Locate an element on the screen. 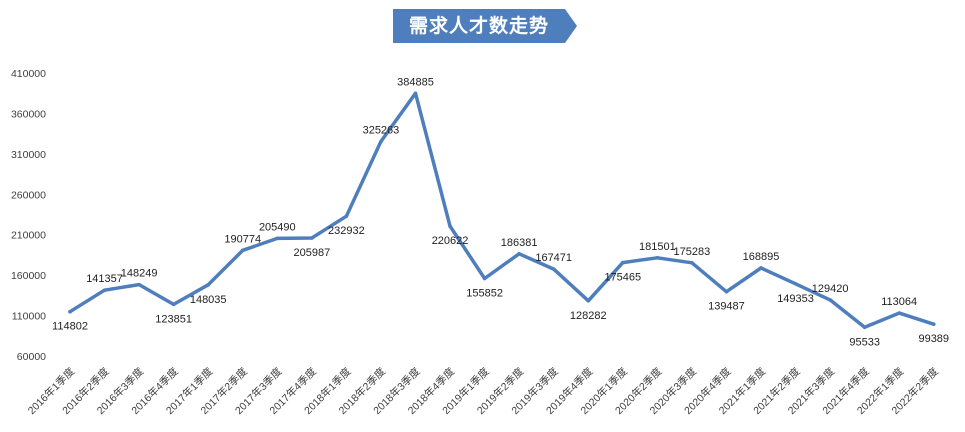 This screenshot has height=432, width=965. data-label: 128282 is located at coordinates (588, 316).